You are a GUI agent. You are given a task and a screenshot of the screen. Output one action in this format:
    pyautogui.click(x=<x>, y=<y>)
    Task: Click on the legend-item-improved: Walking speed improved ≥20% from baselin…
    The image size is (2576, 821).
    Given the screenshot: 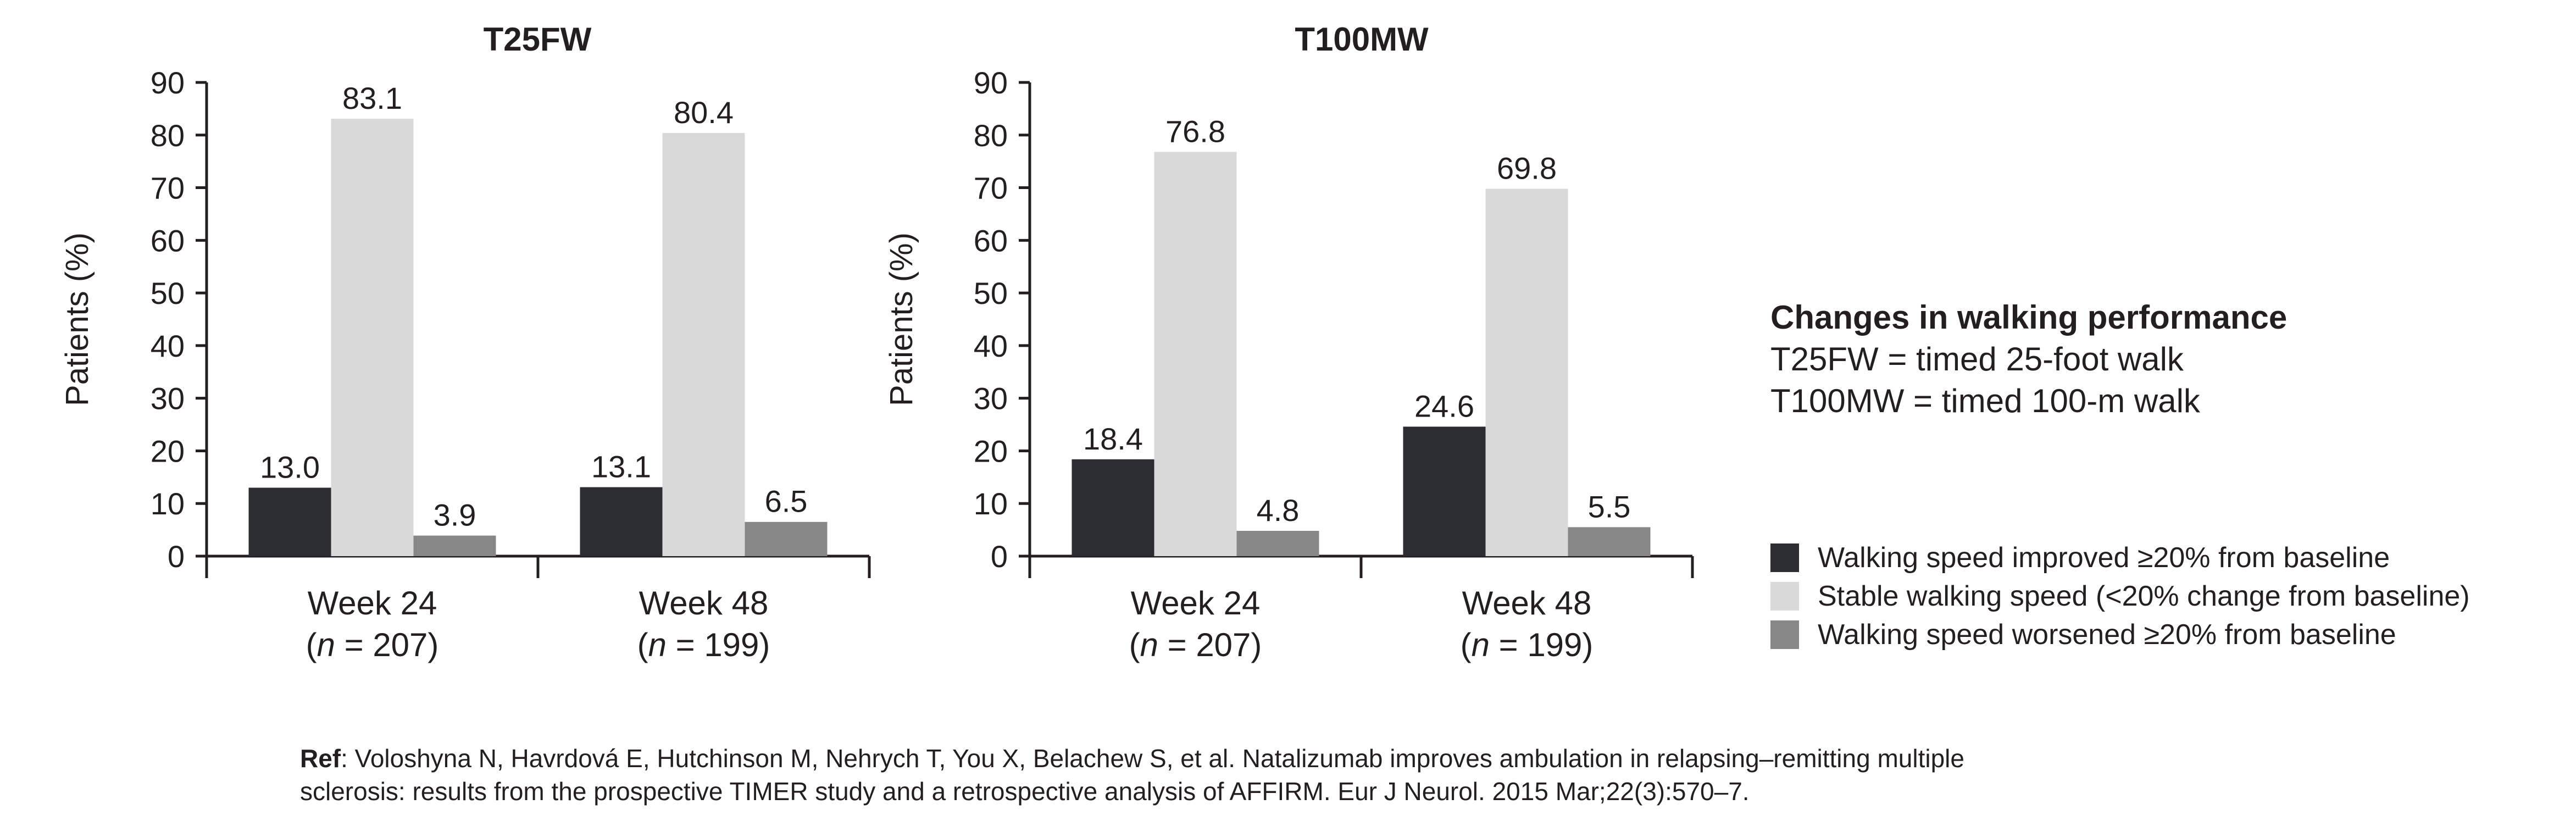 What is the action you would take?
    pyautogui.click(x=2120, y=558)
    